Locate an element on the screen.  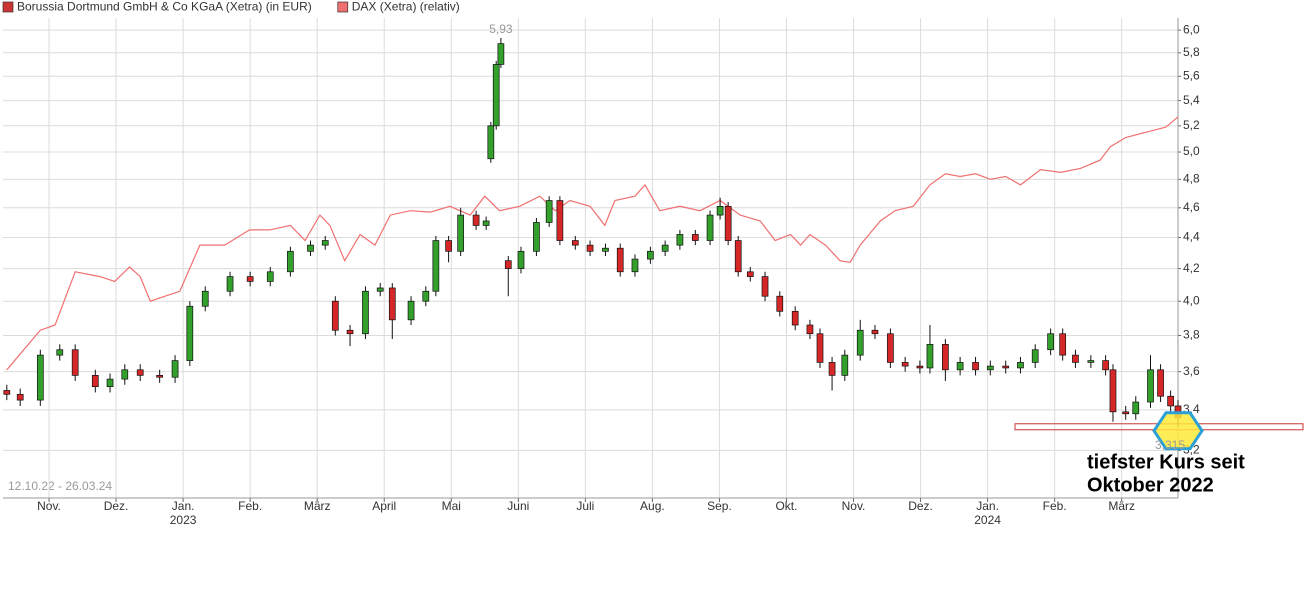
y-tick-label: 5,8 is located at coordinates (1191, 52).